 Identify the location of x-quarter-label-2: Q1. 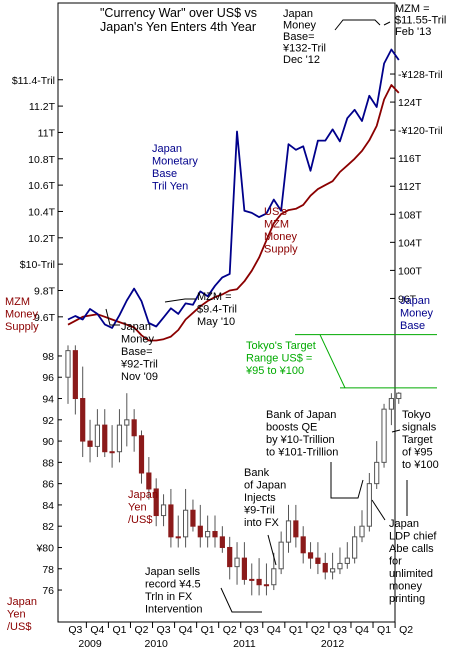
(119, 630).